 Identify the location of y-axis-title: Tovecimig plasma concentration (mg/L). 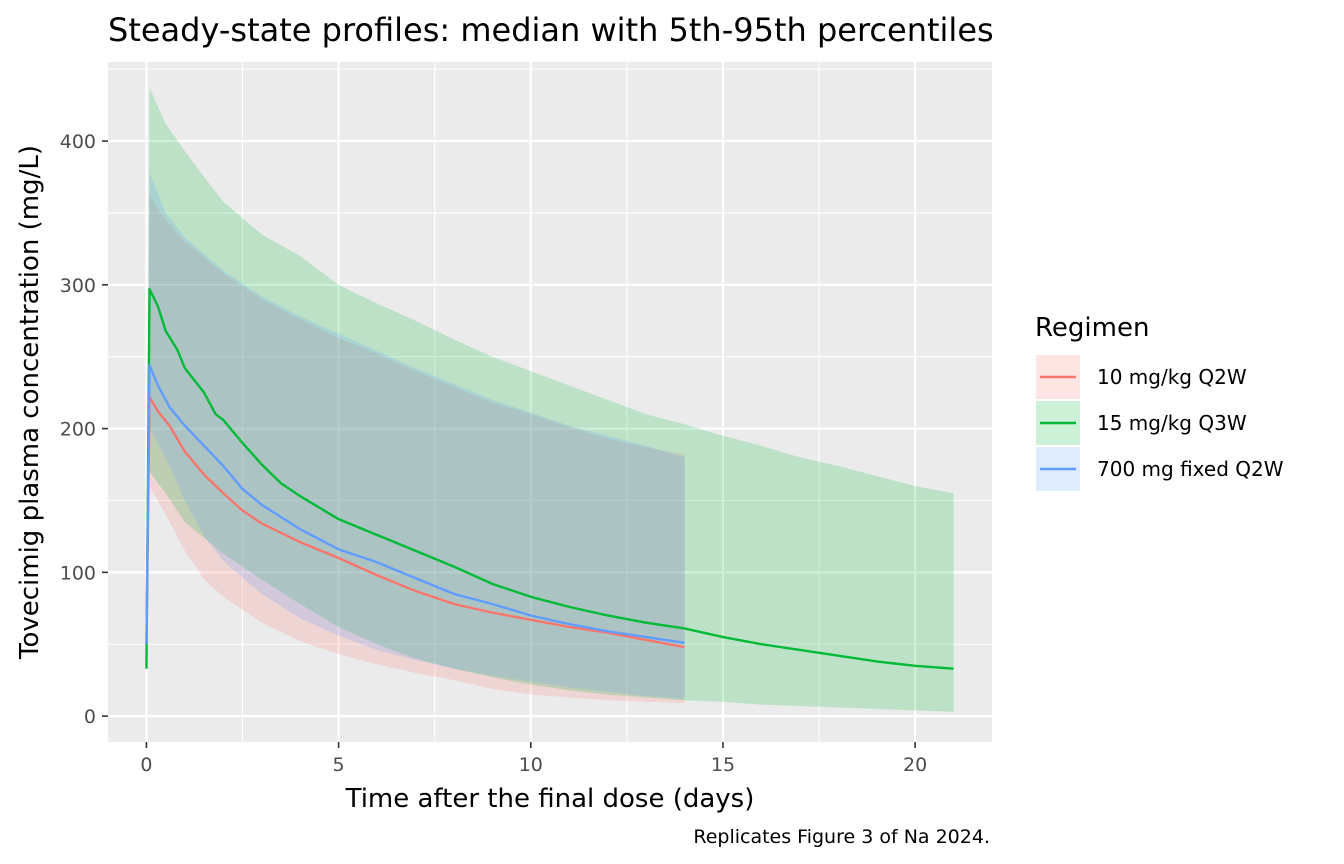
(30, 402).